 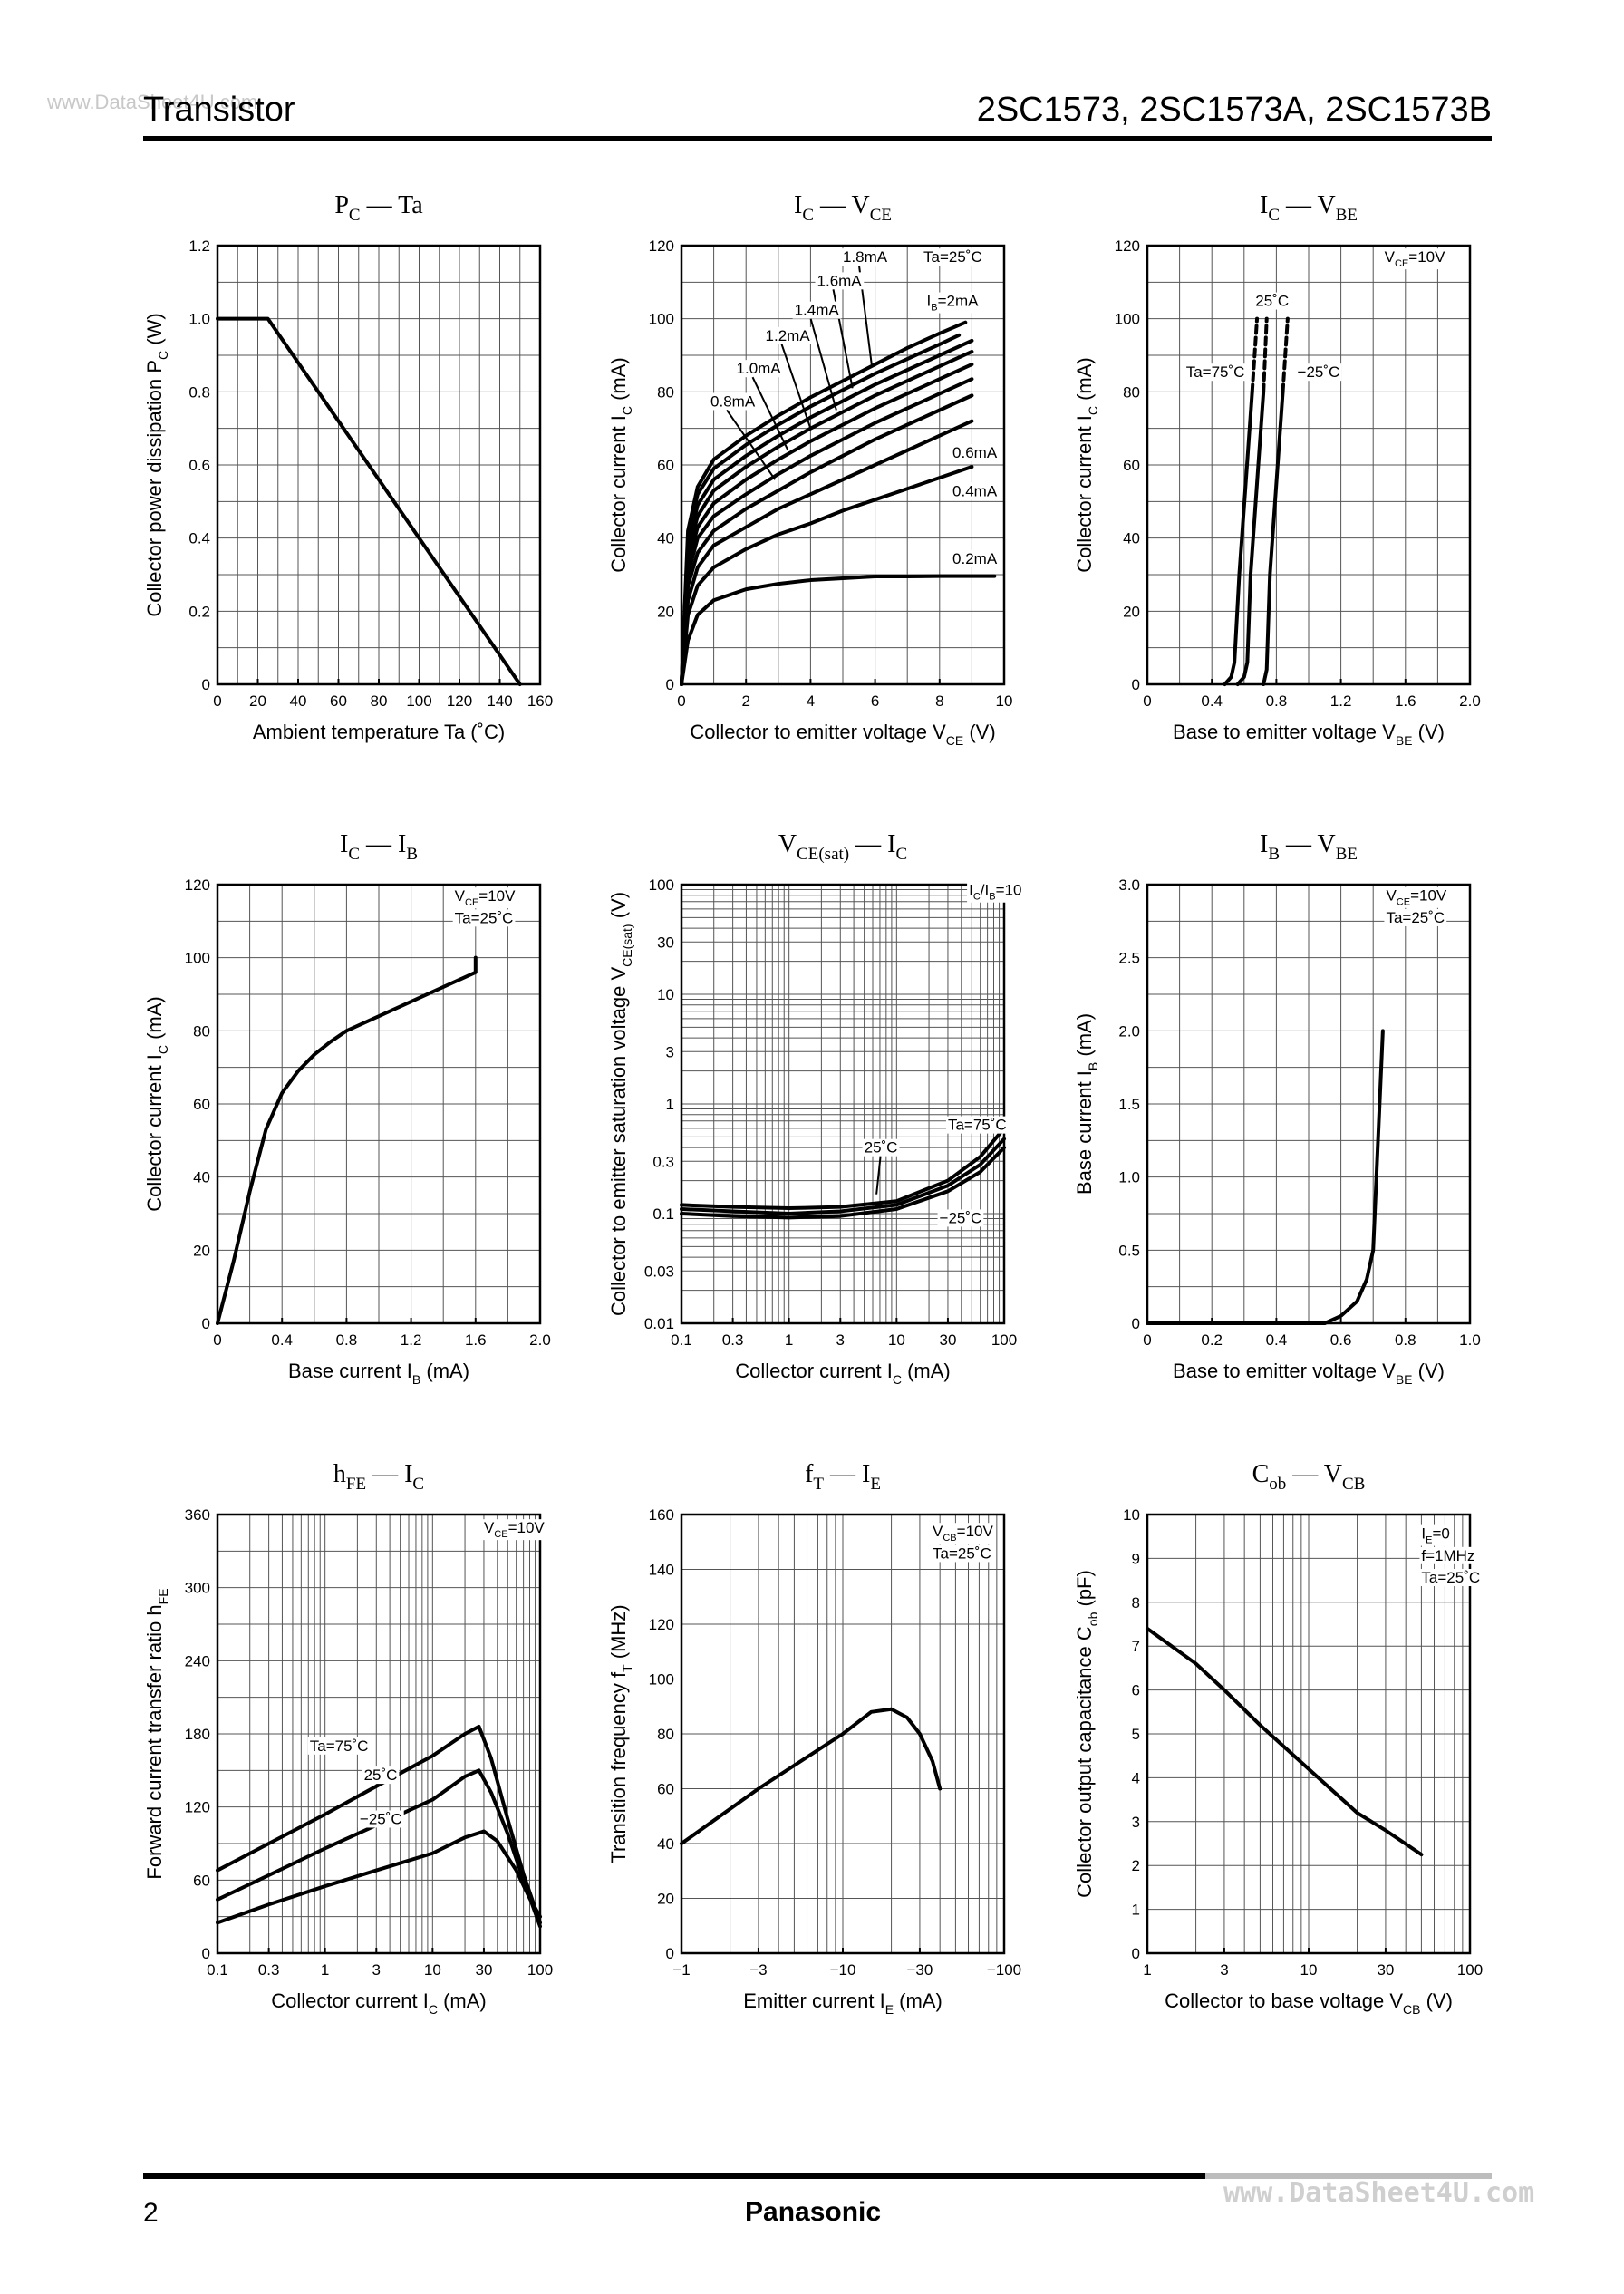 I want to click on x-axis-label: Ambient temperature Ta (˚C), so click(x=379, y=732).